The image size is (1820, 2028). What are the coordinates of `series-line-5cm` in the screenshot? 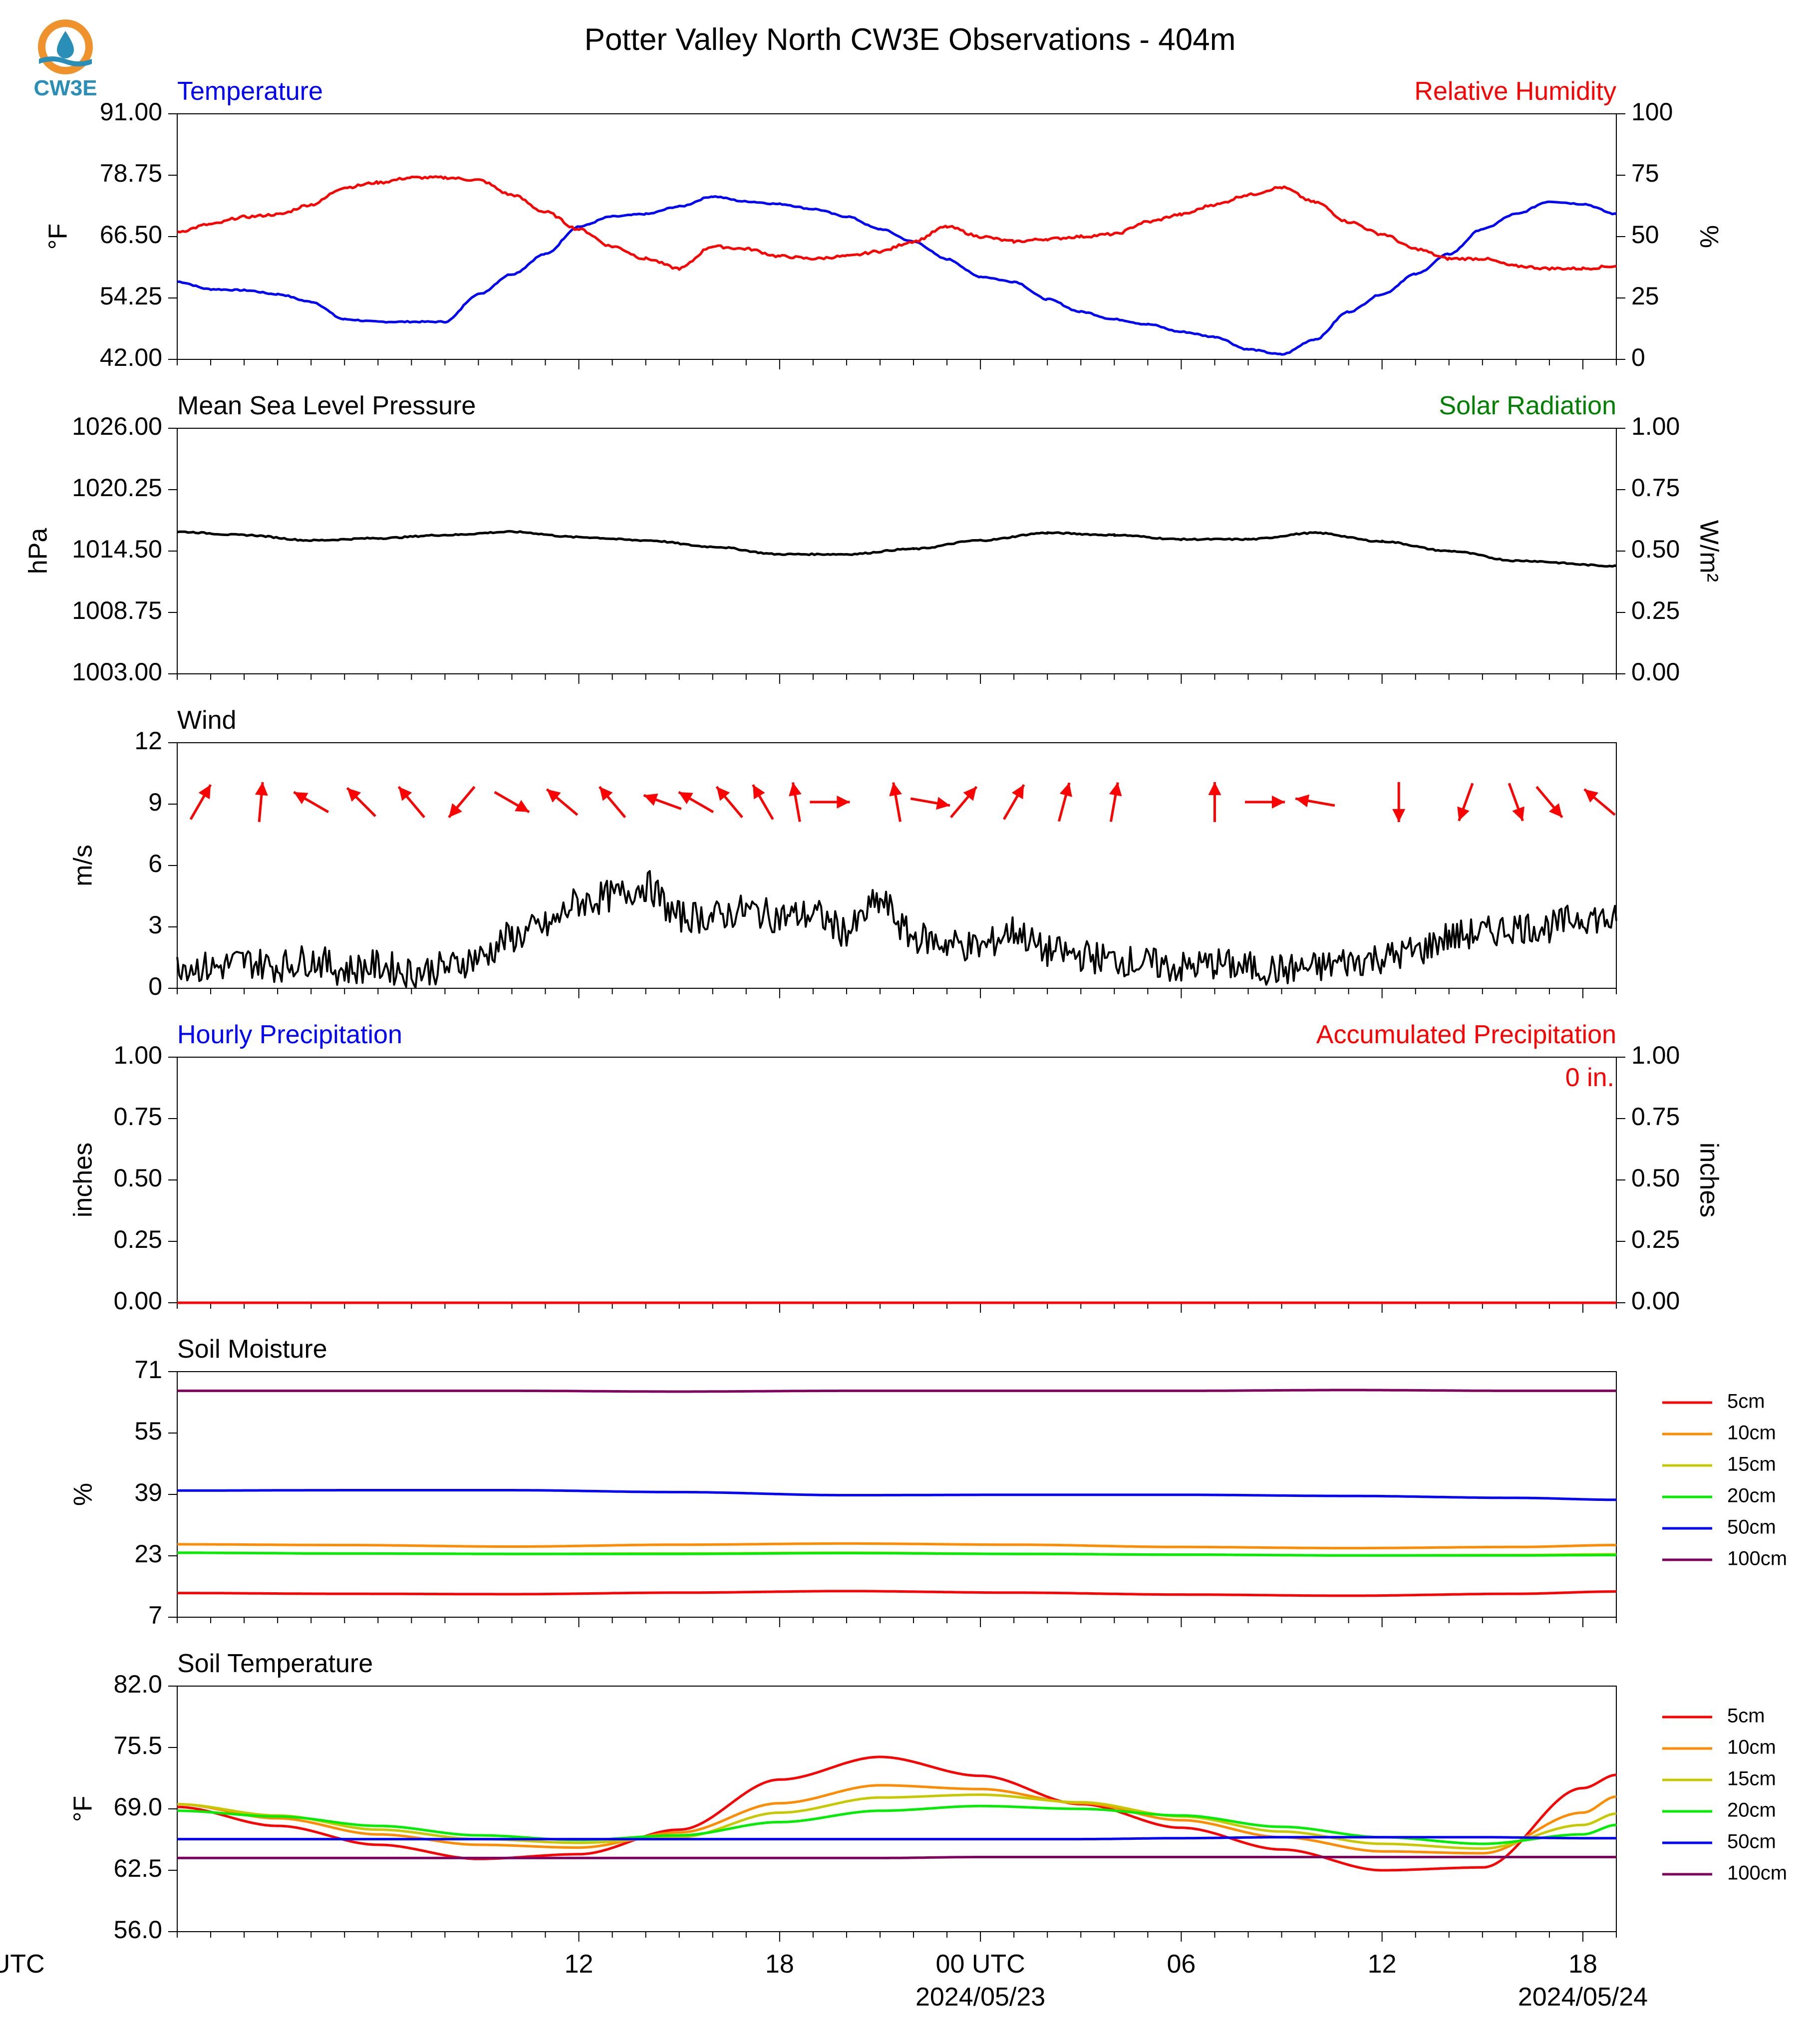 It's located at (897, 1813).